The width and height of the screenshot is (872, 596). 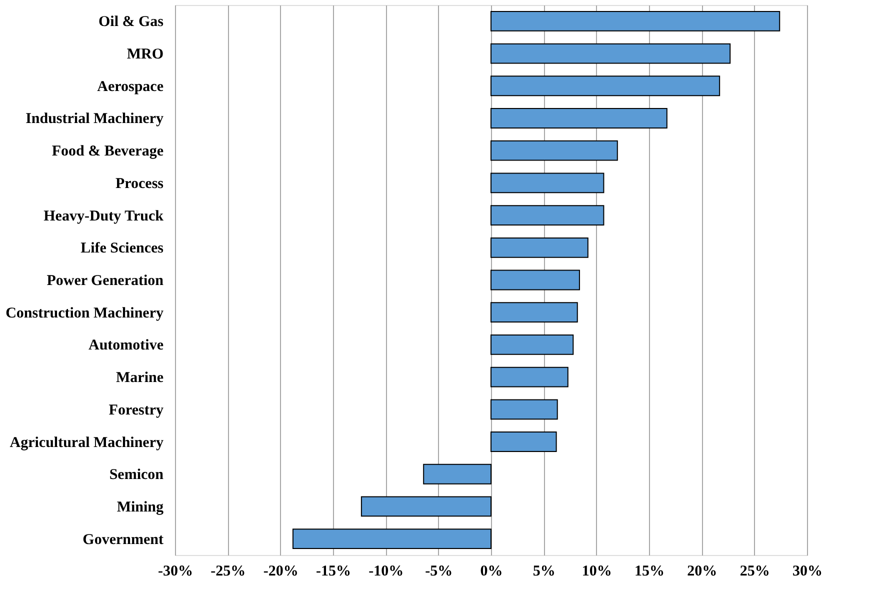 I want to click on y-tick-label: Marine, so click(x=140, y=378).